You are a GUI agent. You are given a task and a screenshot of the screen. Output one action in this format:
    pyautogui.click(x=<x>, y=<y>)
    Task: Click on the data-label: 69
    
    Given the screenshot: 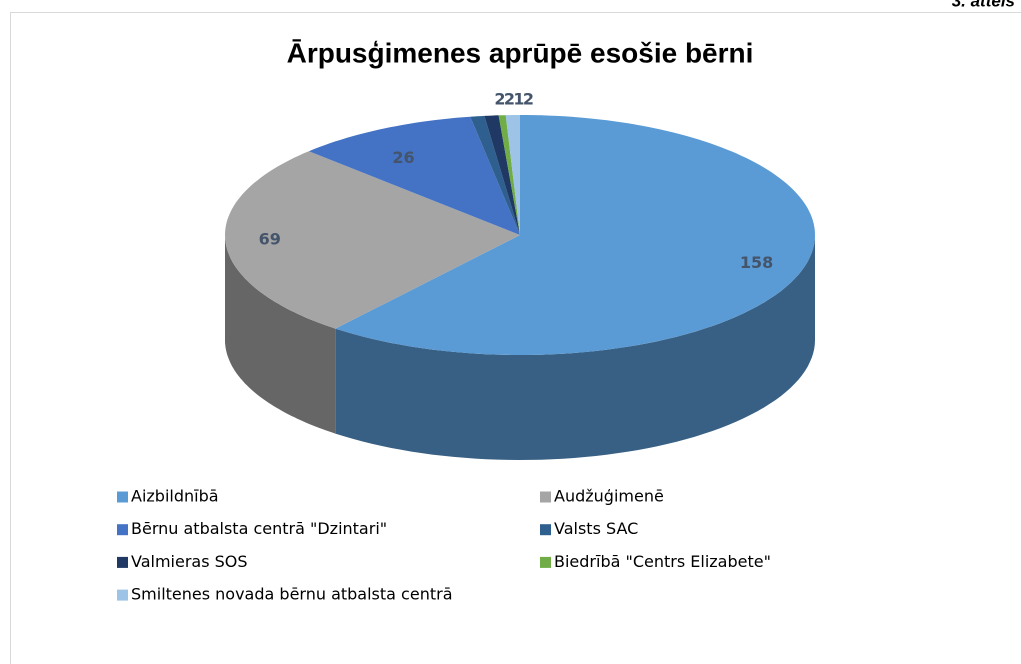 What is the action you would take?
    pyautogui.click(x=270, y=239)
    